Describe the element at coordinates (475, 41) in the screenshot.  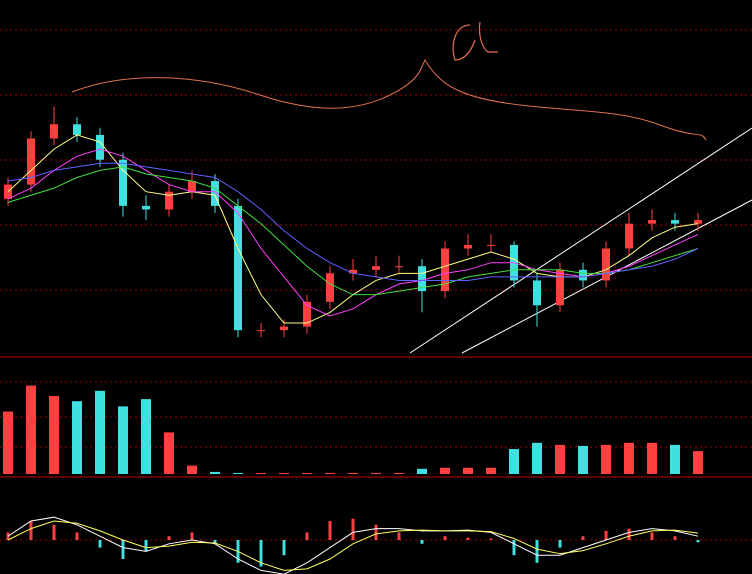
I see `handwriting` at that location.